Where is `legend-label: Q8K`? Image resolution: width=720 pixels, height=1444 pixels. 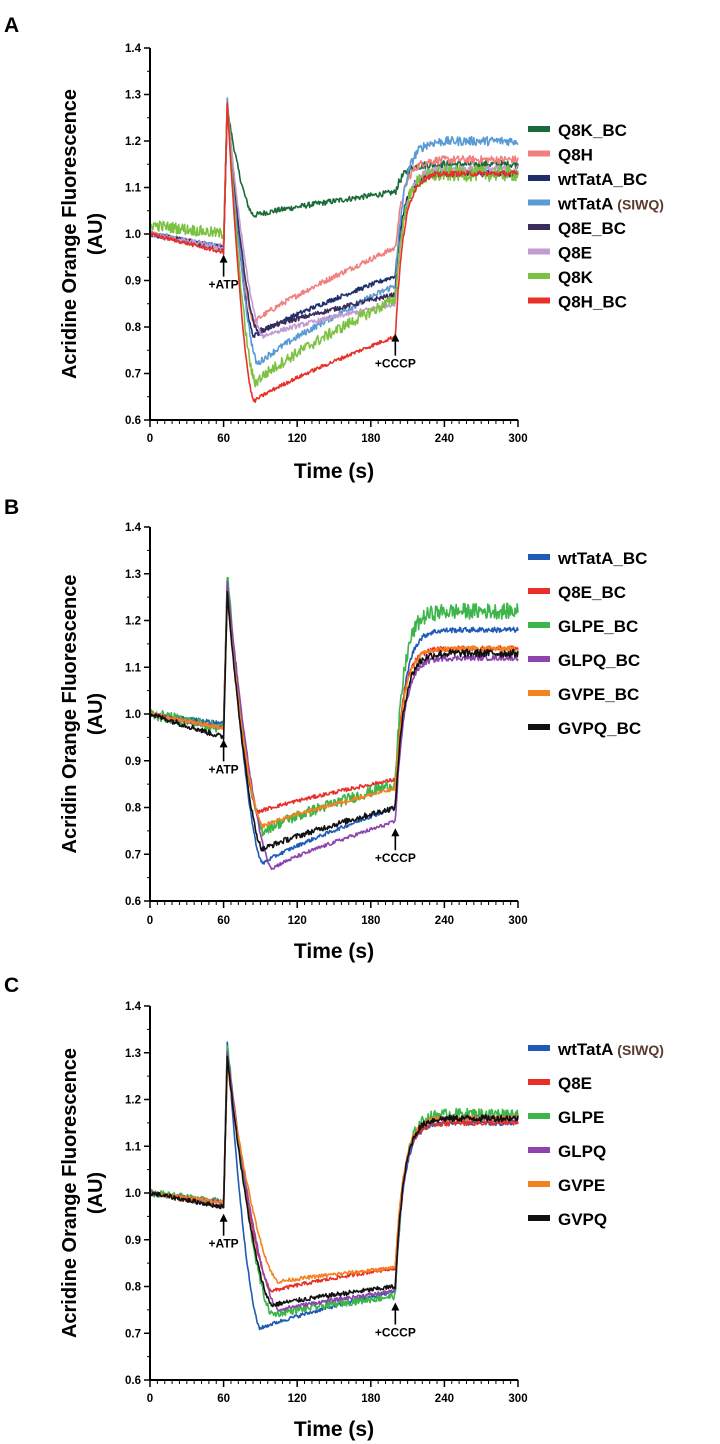 legend-label: Q8K is located at coordinates (576, 277).